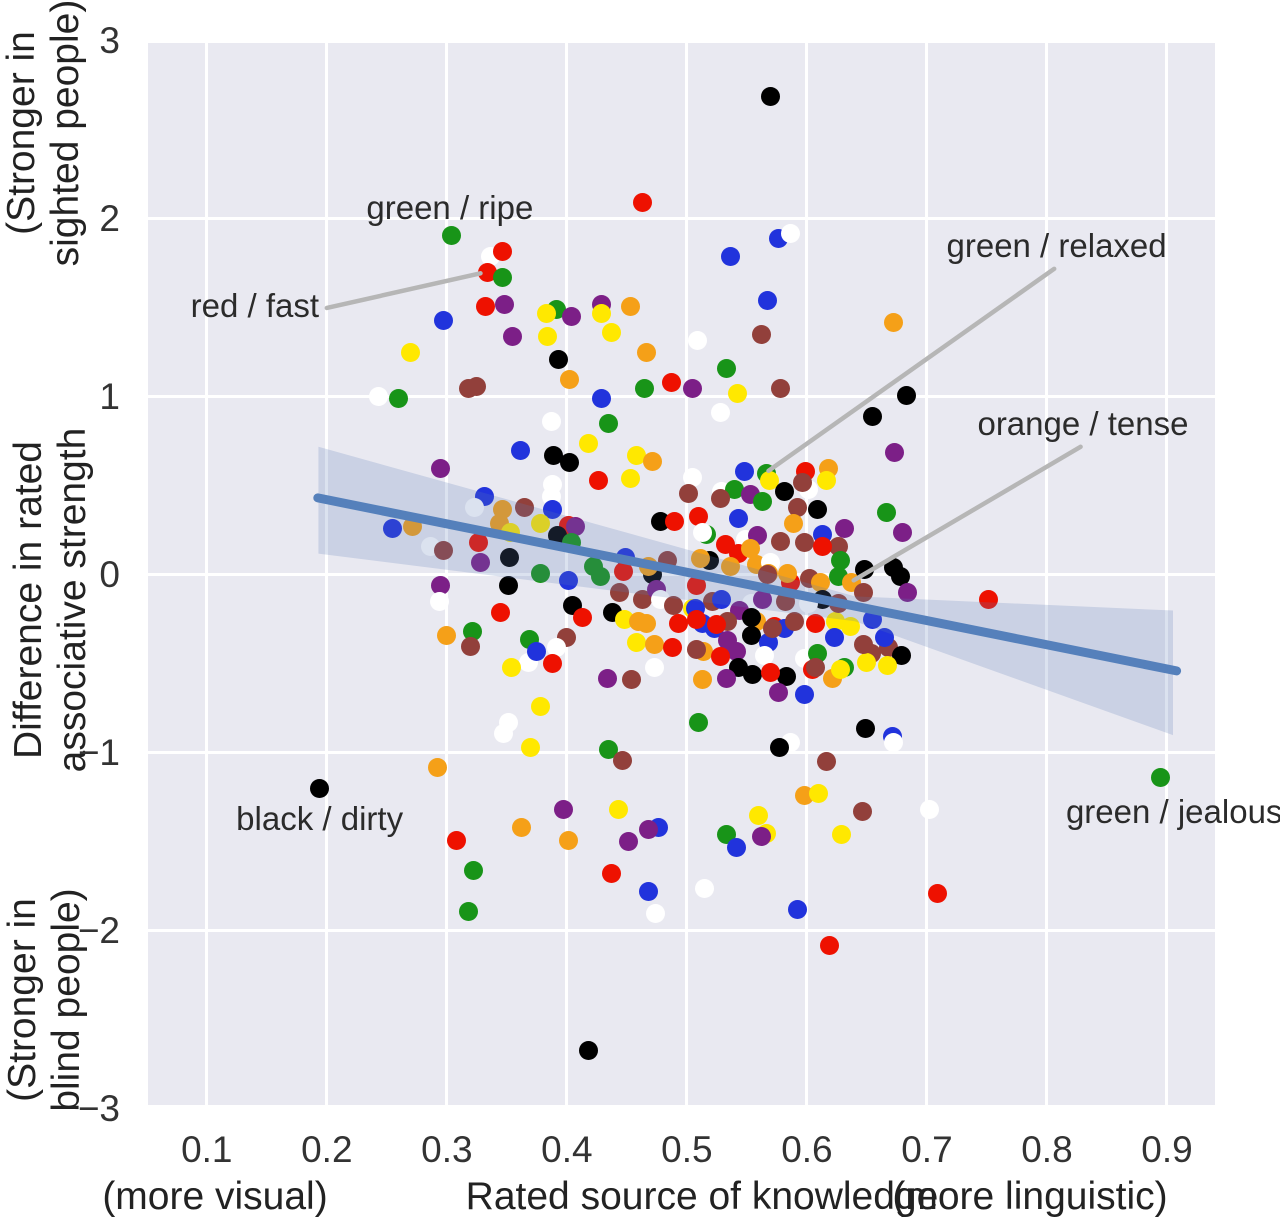 The width and height of the screenshot is (1280, 1225). I want to click on y-axis-title-line1: Difference in rated, so click(28, 600).